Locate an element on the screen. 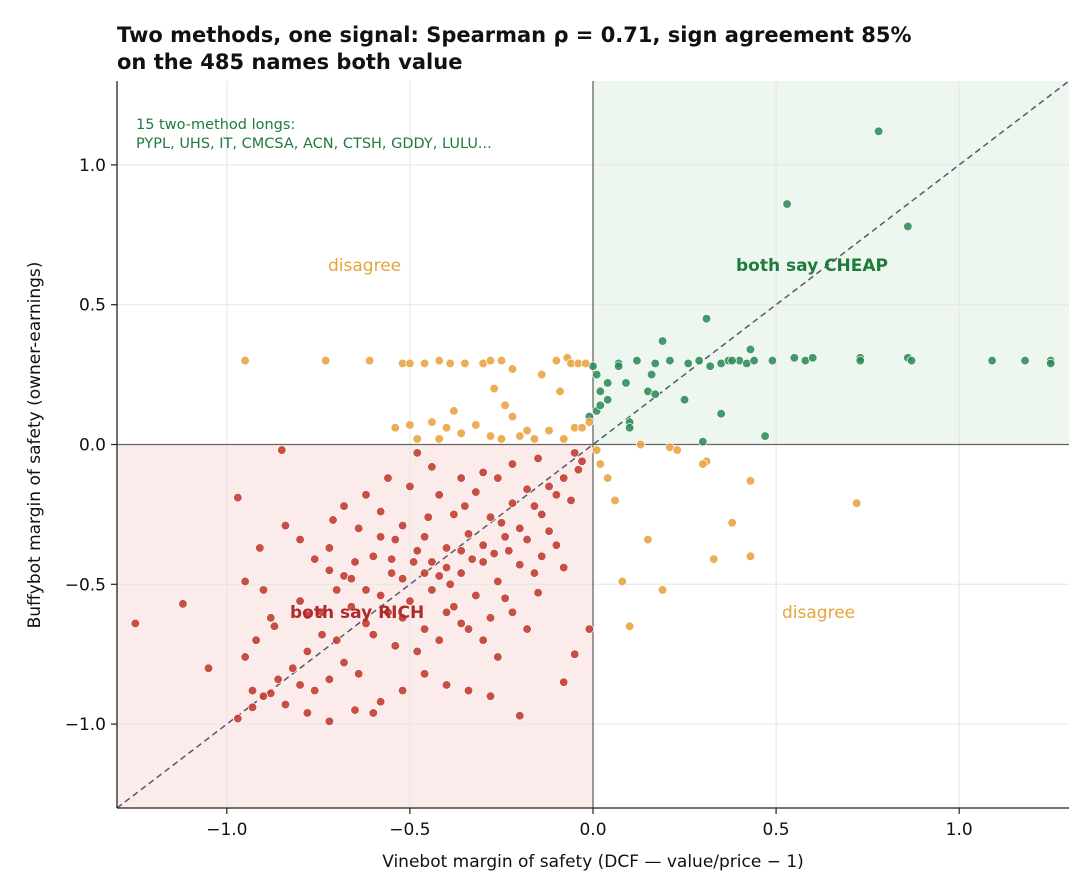  y-tick-label: 0.0 is located at coordinates (92, 446).